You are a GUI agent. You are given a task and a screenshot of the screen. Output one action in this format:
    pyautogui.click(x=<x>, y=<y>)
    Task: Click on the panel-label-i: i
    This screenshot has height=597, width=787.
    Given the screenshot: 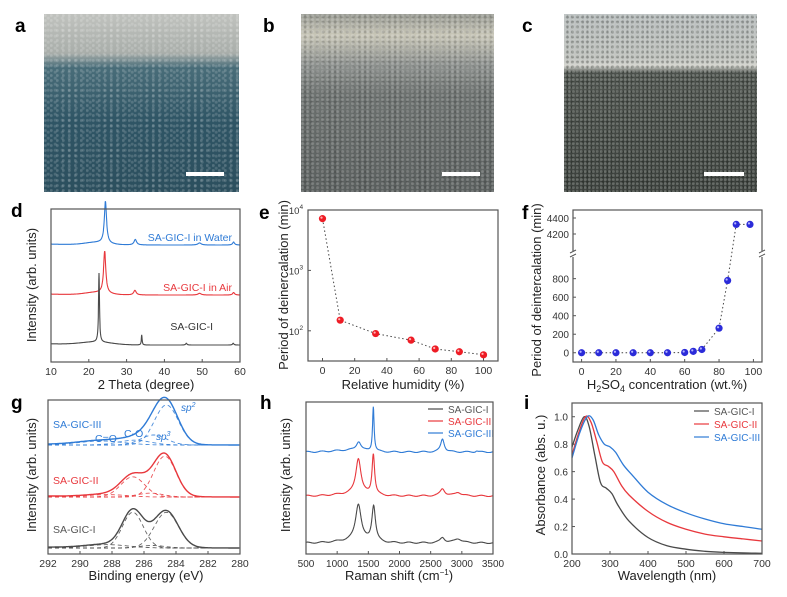 What is the action you would take?
    pyautogui.click(x=527, y=403)
    